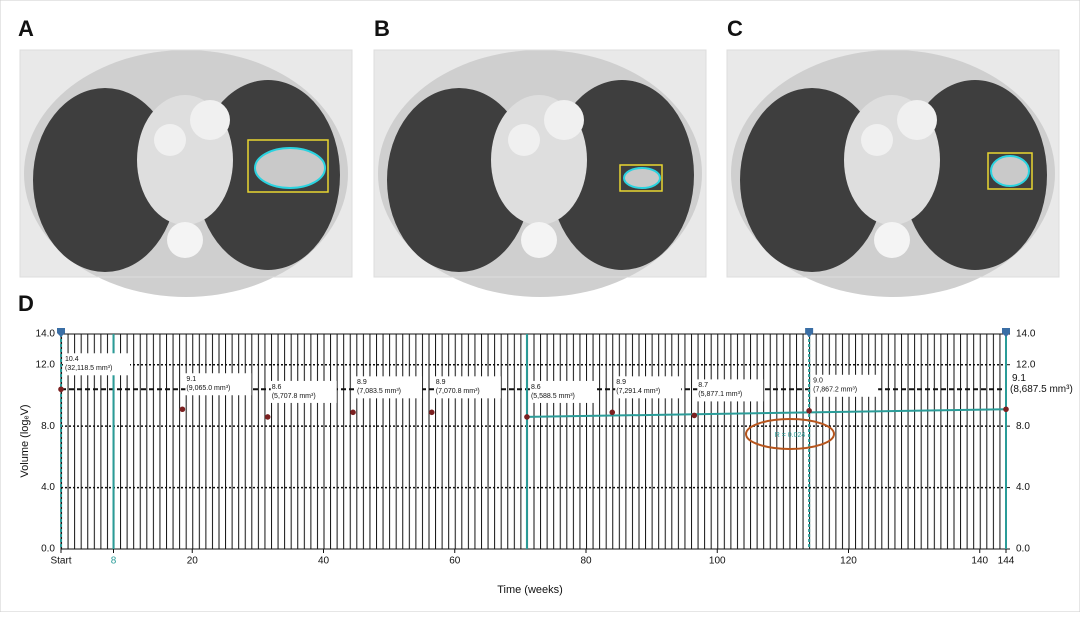 This screenshot has width=1080, height=617. Describe the element at coordinates (703, 385) in the screenshot. I see `value-label: 8.7` at that location.